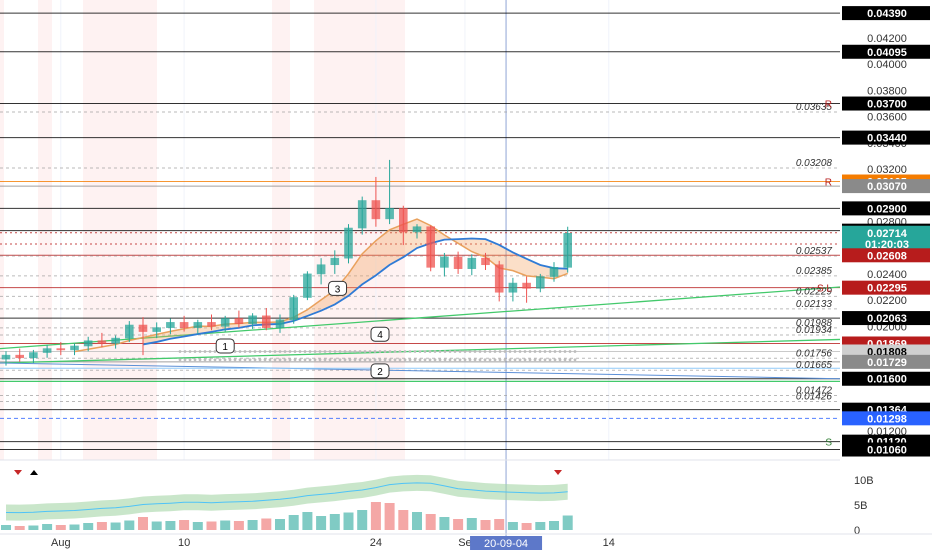 Image resolution: width=932 pixels, height=550 pixels. What do you see at coordinates (814, 304) in the screenshot?
I see `level-price-label: 0.02133` at bounding box center [814, 304].